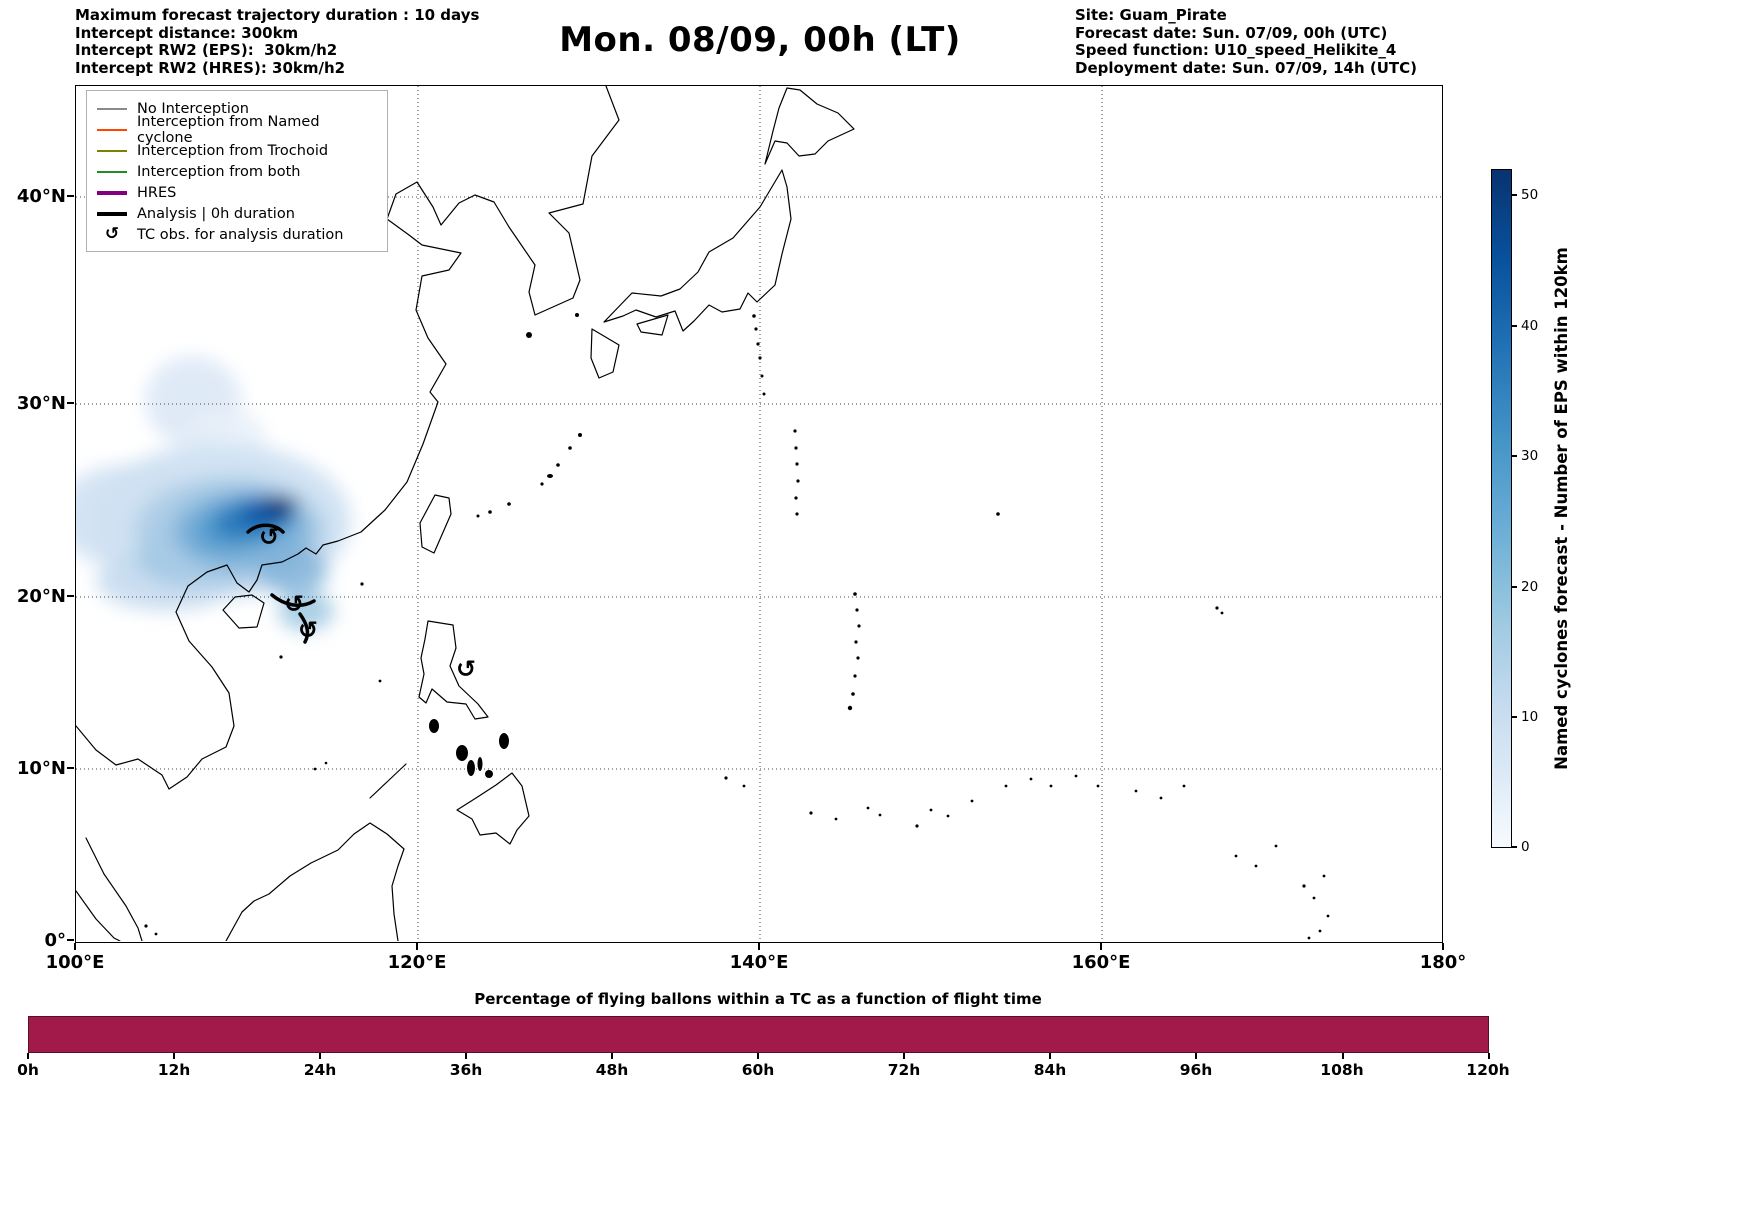 This screenshot has height=1213, width=1748. Describe the element at coordinates (281, 583) in the screenshot. I see `analysis-track` at that location.